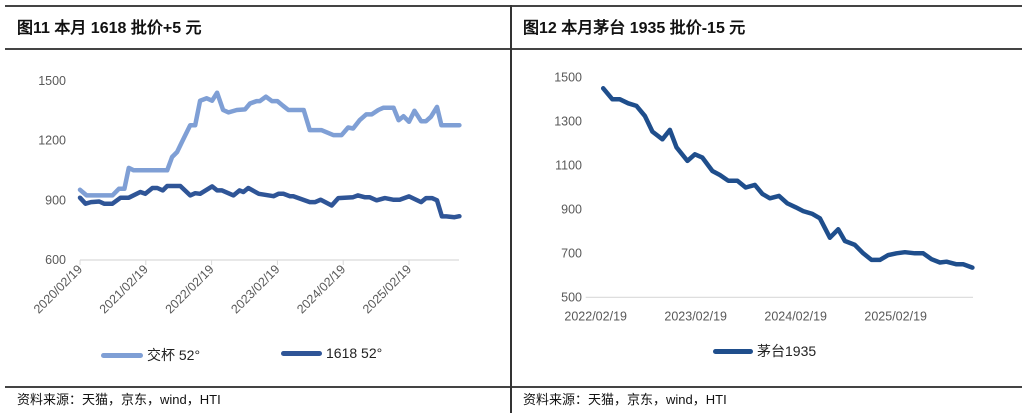  What do you see at coordinates (174, 355) in the screenshot?
I see `legend-label-jiaobei: 交杯 52°` at bounding box center [174, 355].